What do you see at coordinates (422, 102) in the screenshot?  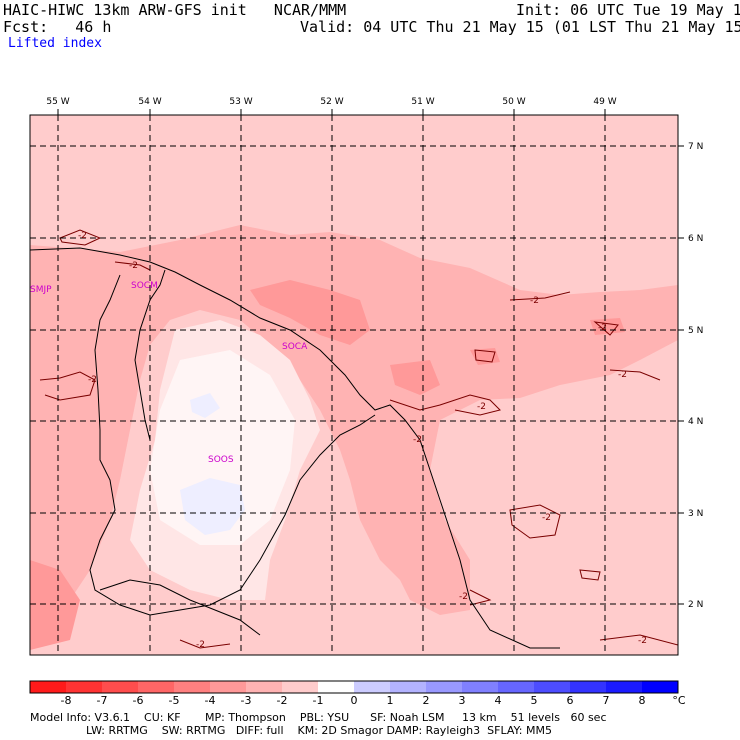 I see `lon-label: 51 W` at bounding box center [422, 102].